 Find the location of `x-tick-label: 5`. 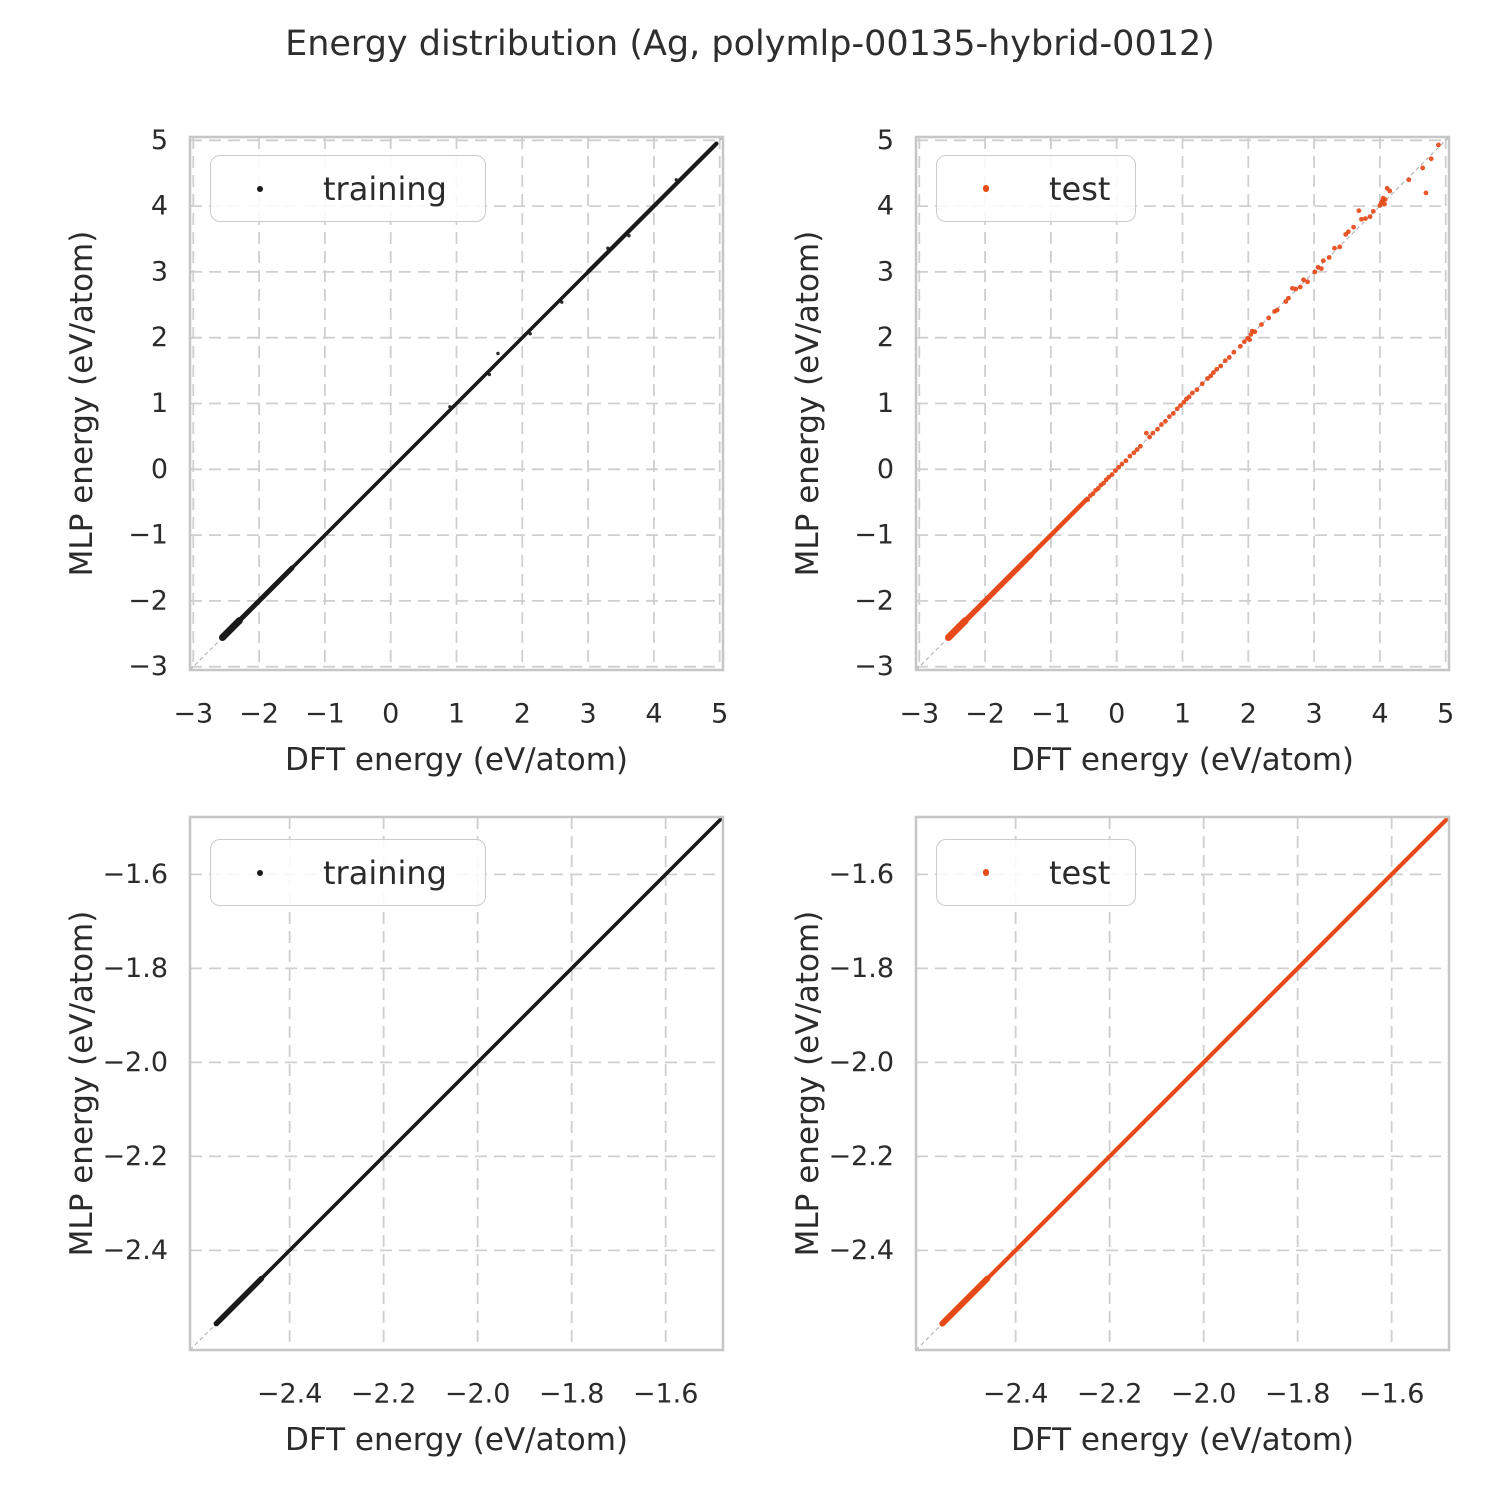

x-tick-label: 5 is located at coordinates (719, 714).